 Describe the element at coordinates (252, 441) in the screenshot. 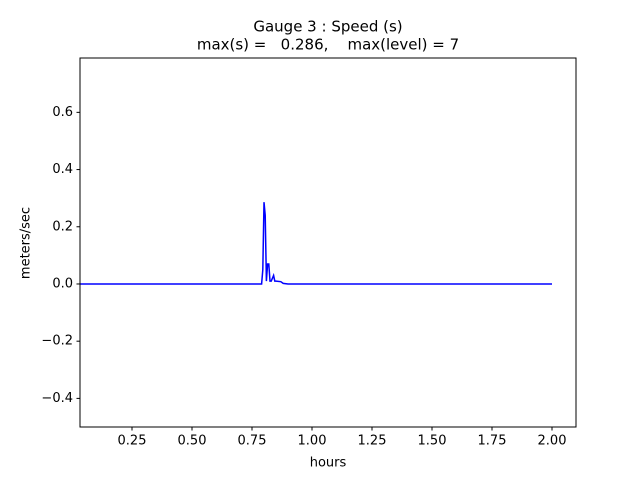

I see `x-tick-label: 0.75` at that location.